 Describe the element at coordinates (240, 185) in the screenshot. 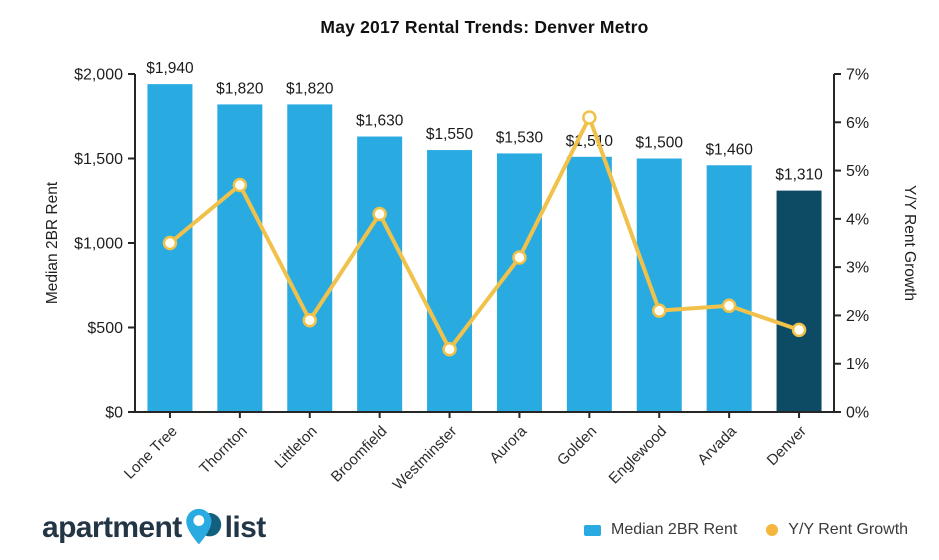

I see `line-marker-thornton` at that location.